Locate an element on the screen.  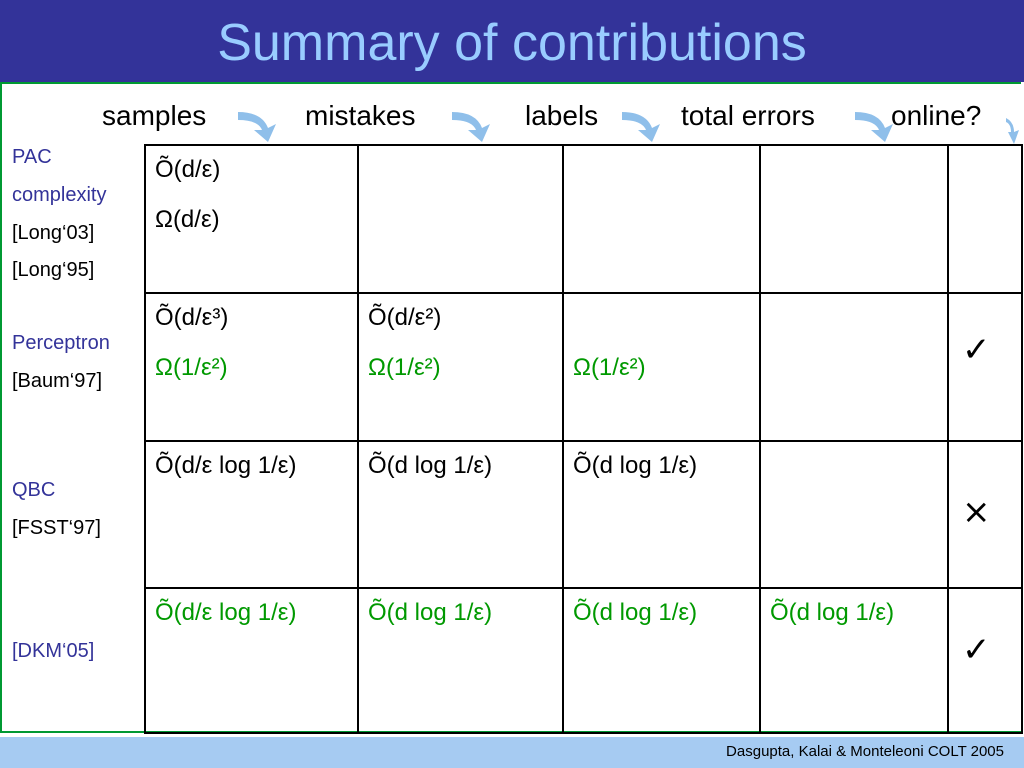
footer: Dasgupta, Kalai & Monteleoni COLT 2005 is located at coordinates (865, 751).